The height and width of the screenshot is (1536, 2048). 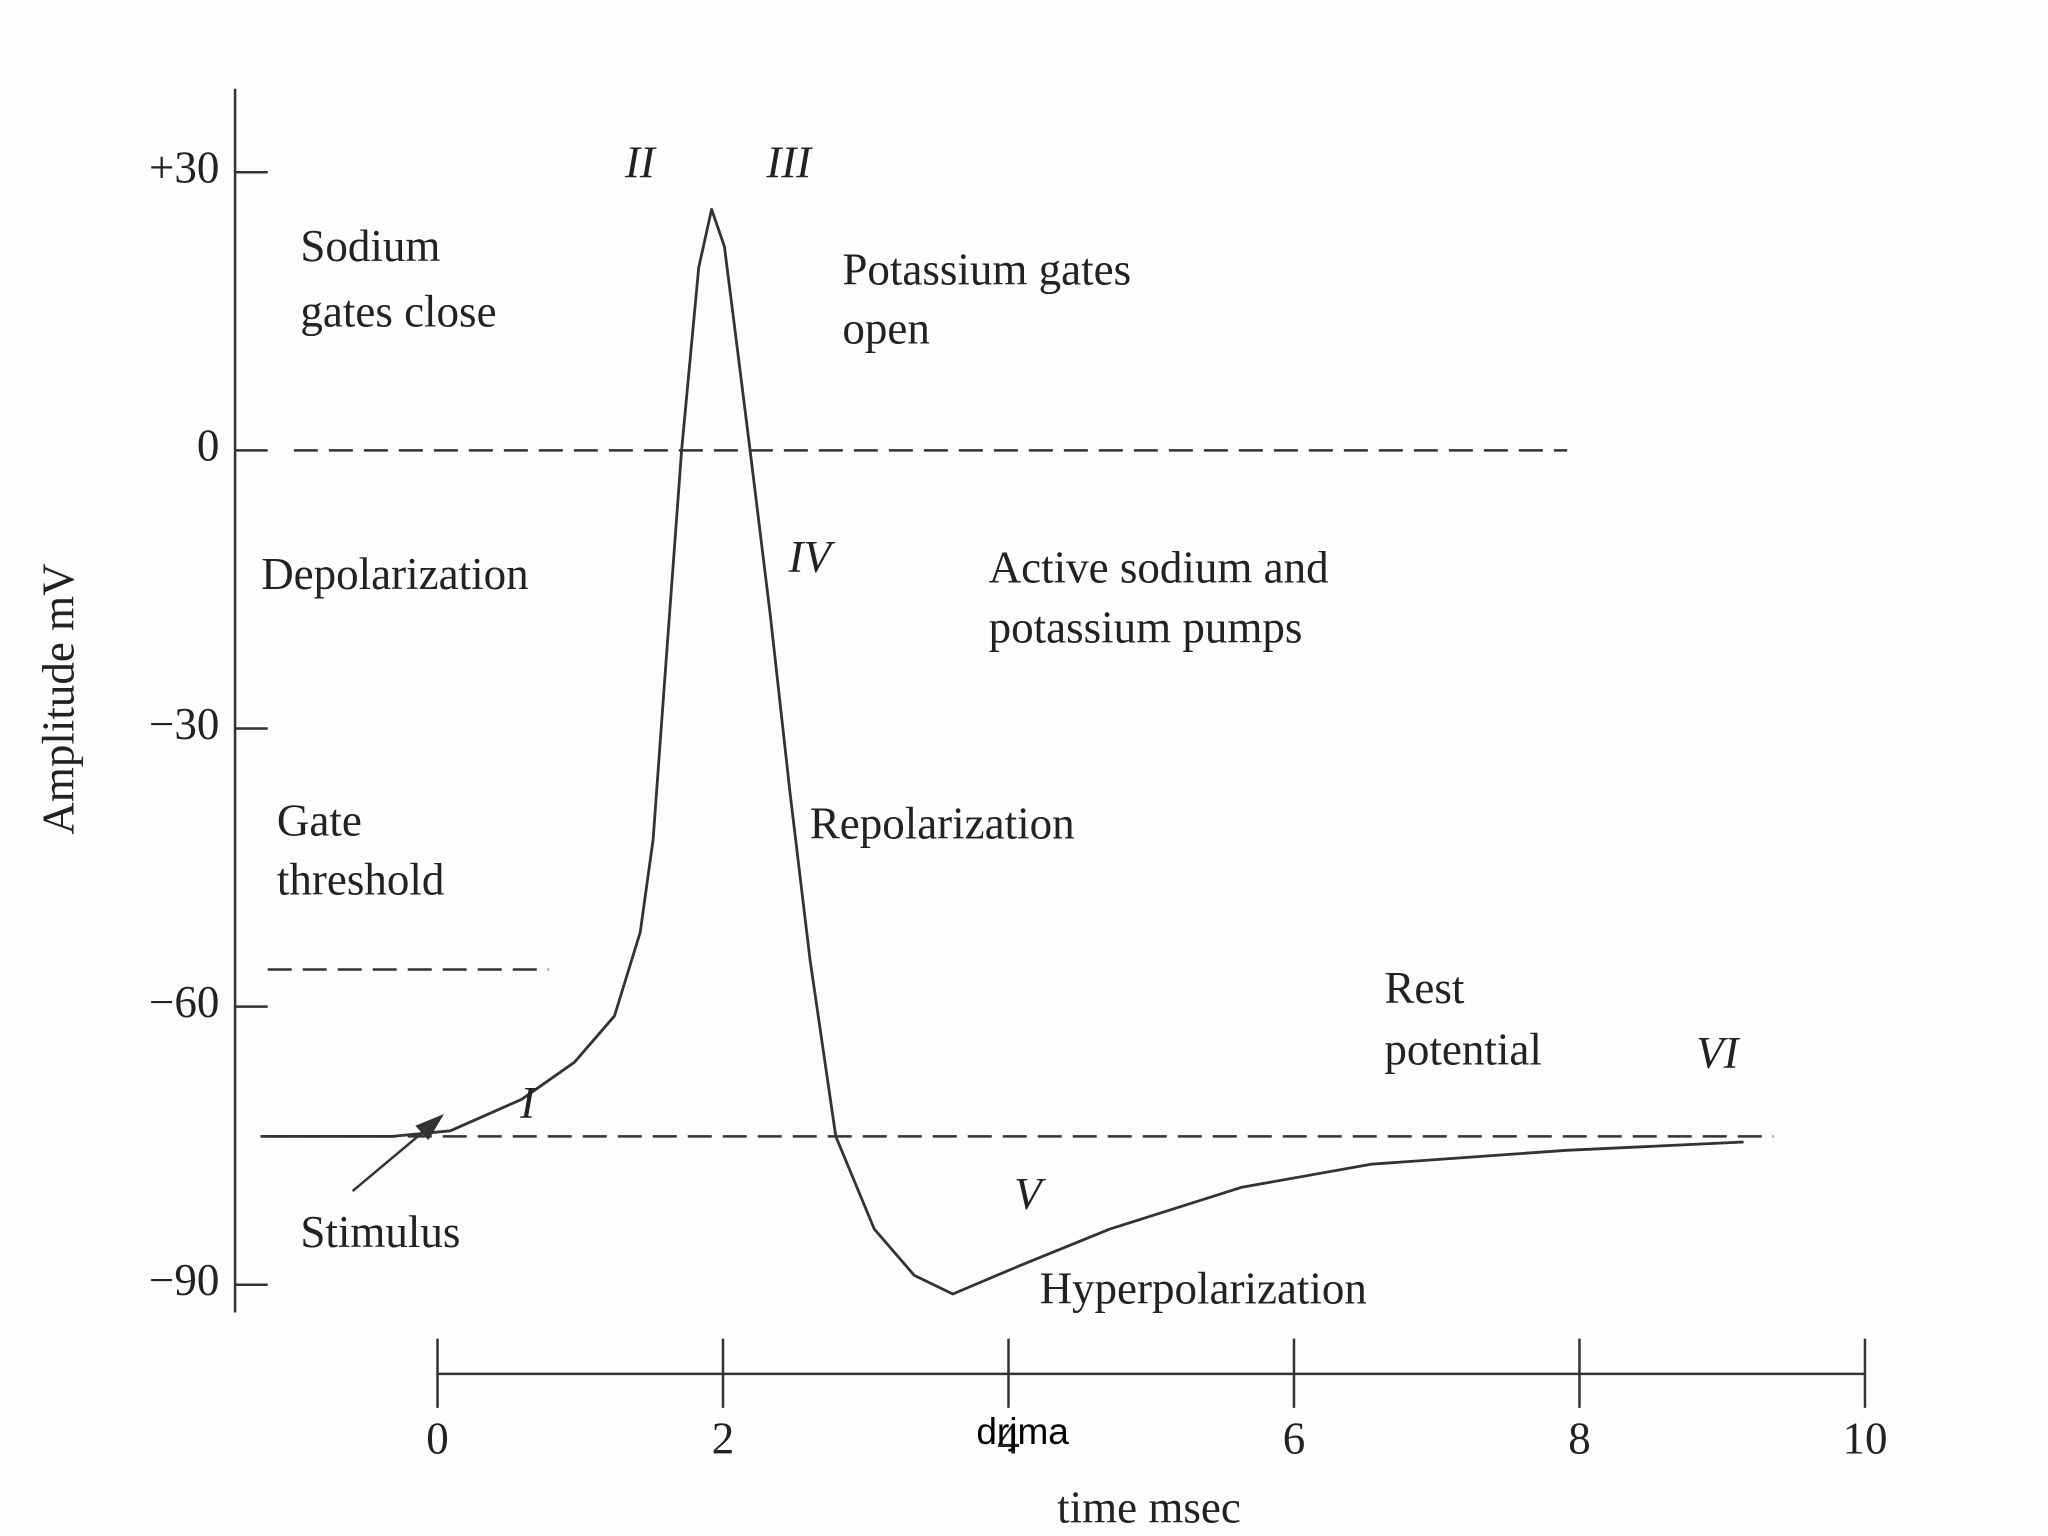 What do you see at coordinates (1008, 1438) in the screenshot?
I see `x-tick-label: 4` at bounding box center [1008, 1438].